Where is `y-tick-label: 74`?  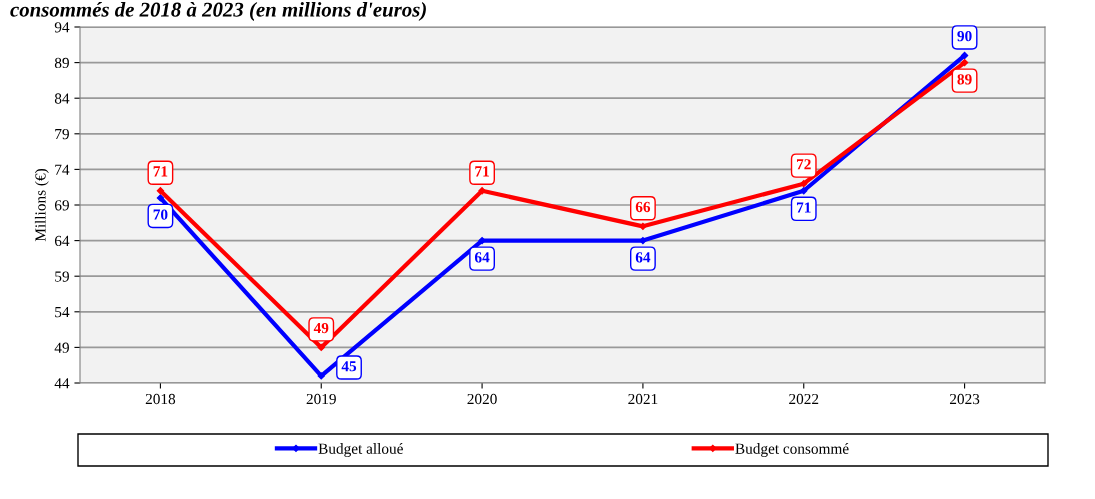 y-tick-label: 74 is located at coordinates (62, 169).